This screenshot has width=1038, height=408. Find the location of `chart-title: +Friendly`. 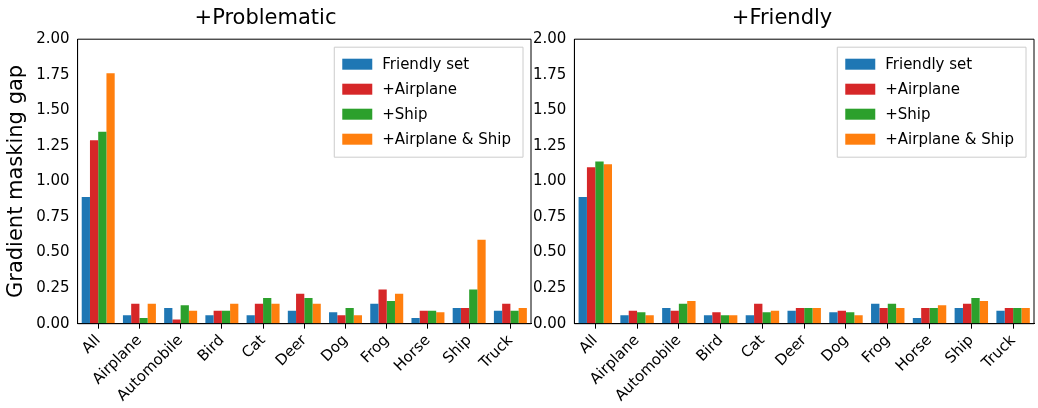

chart-title: +Friendly is located at coordinates (782, 17).